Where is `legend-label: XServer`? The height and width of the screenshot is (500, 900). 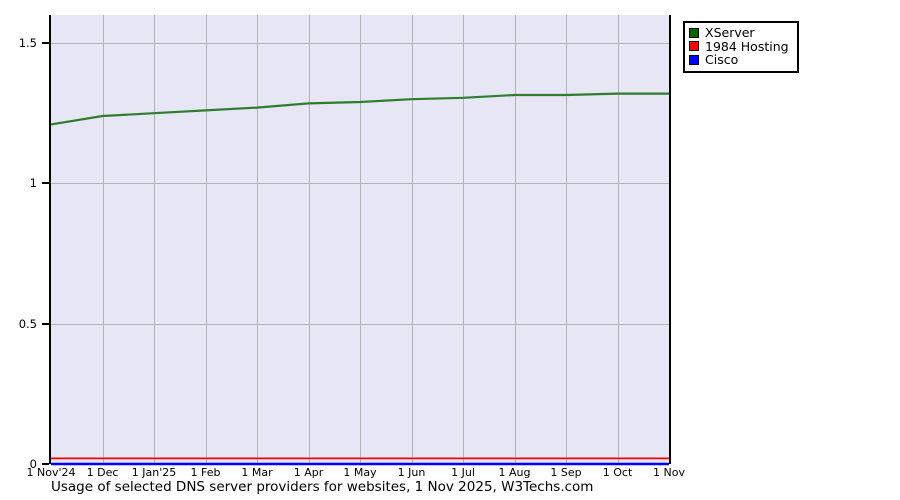 legend-label: XServer is located at coordinates (730, 33).